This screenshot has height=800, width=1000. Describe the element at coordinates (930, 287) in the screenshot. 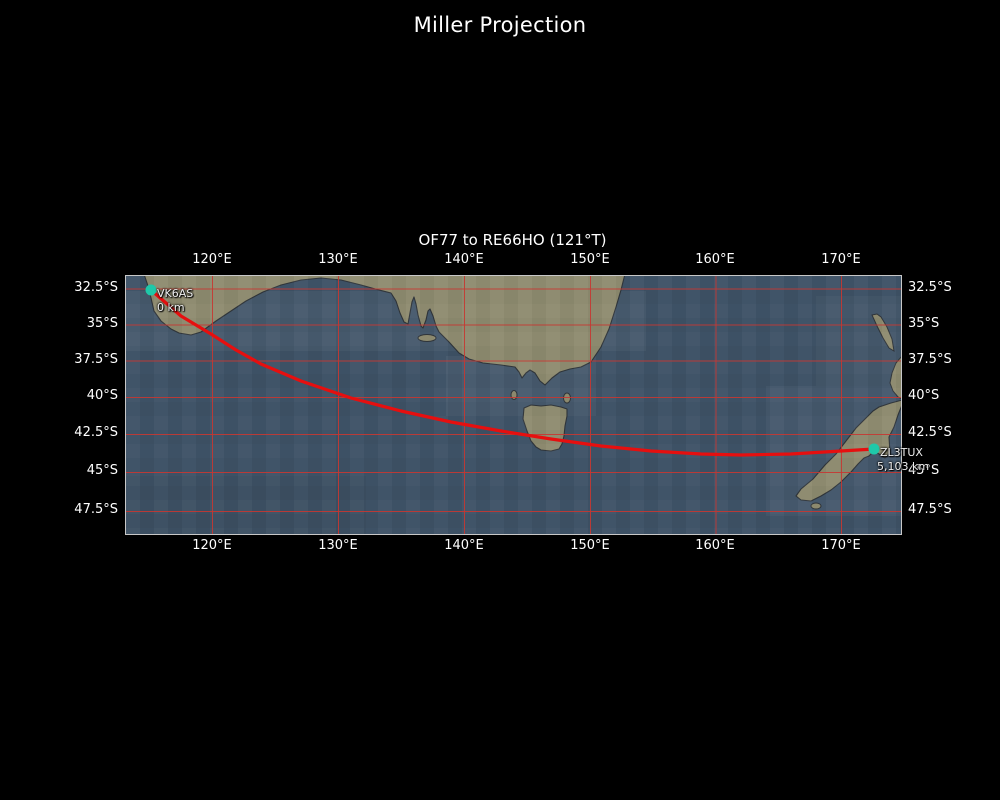

I see `lat-tick-right-32-5s: 32.5°S` at that location.